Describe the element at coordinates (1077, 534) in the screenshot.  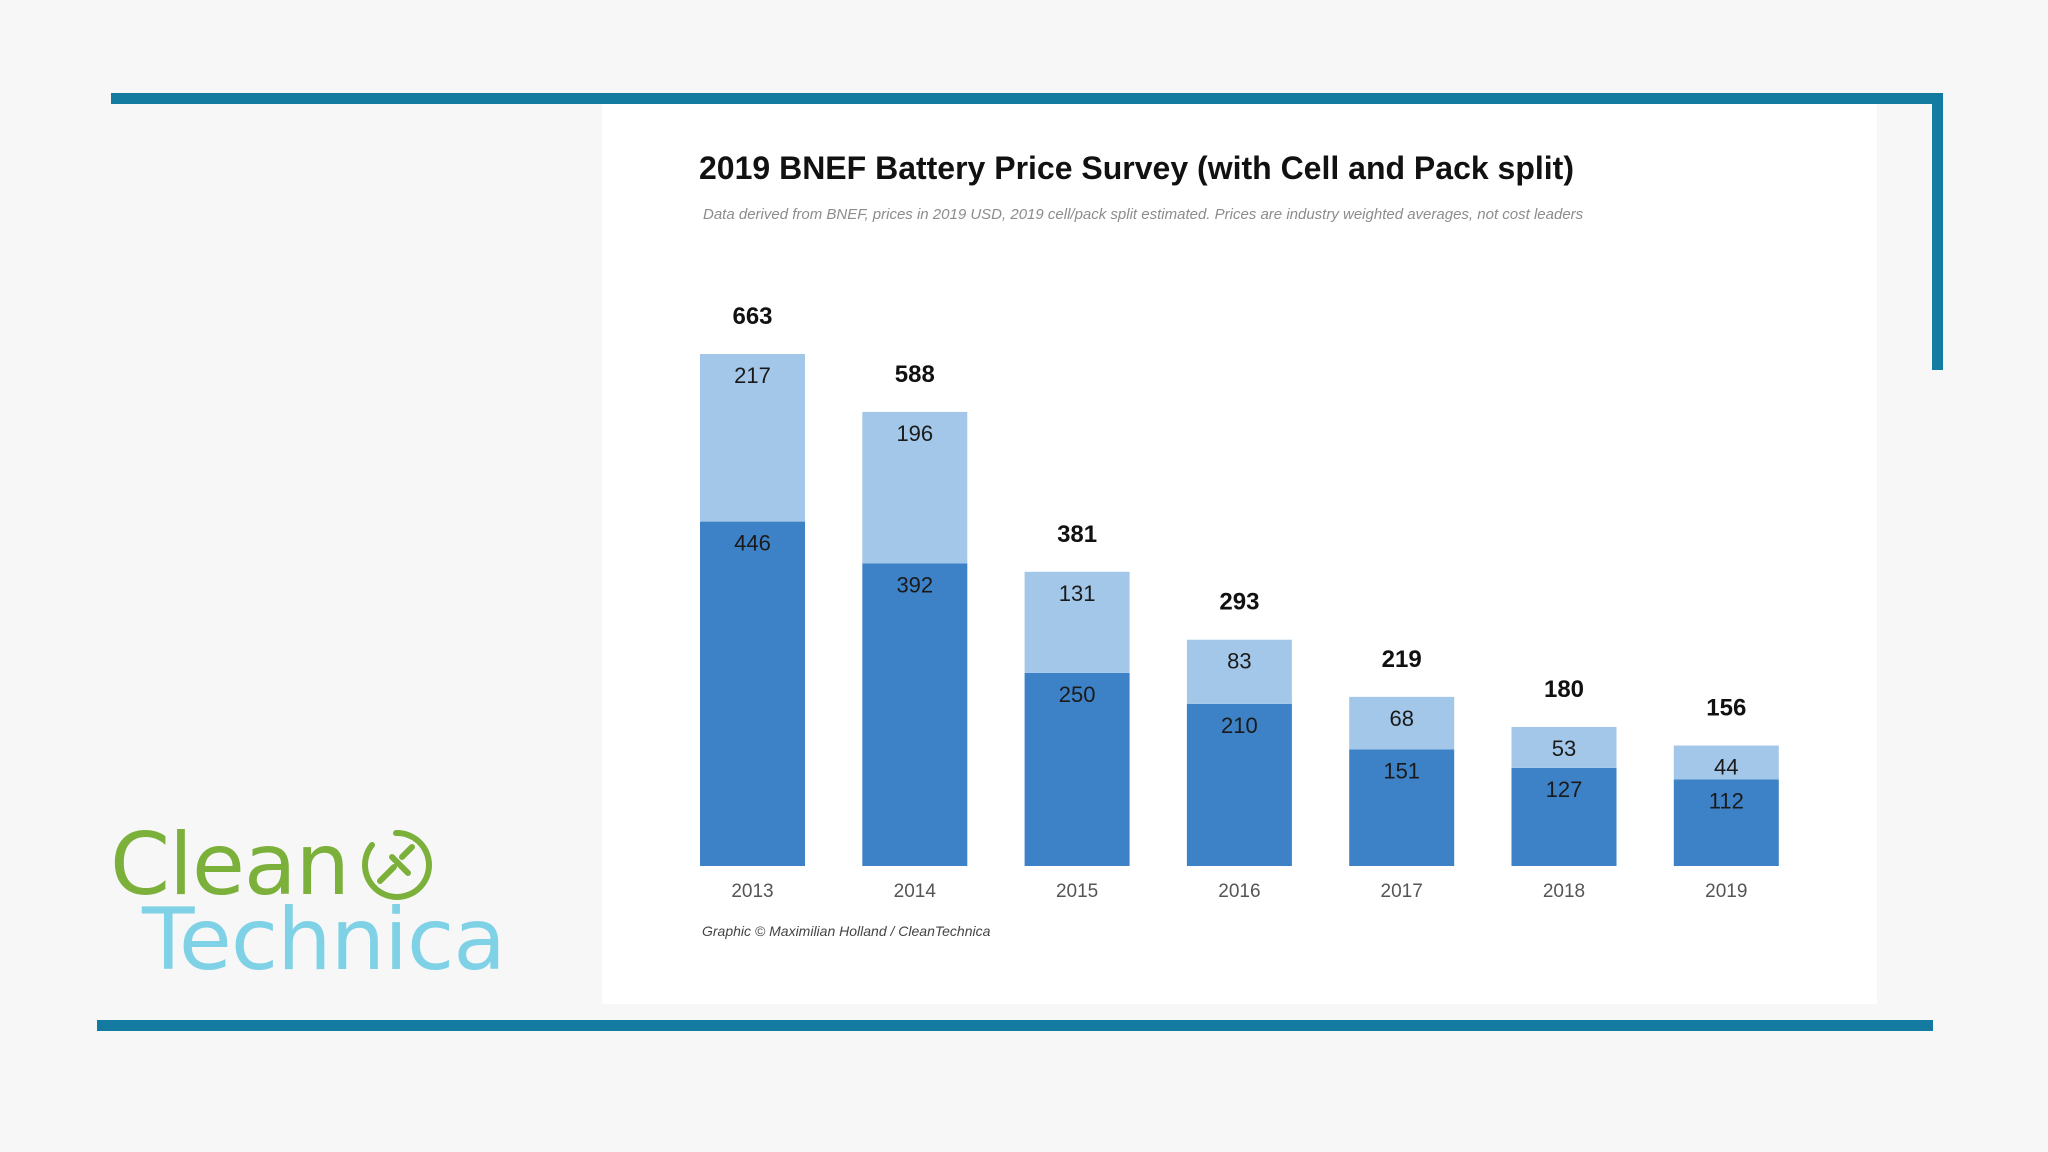
I see `total-label-2015: 381` at that location.